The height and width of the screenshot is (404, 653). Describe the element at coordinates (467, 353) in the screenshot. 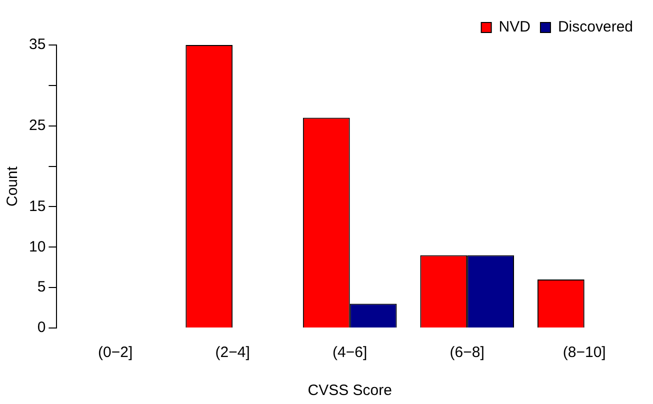

I see `x-tick-label: (6−8]` at that location.